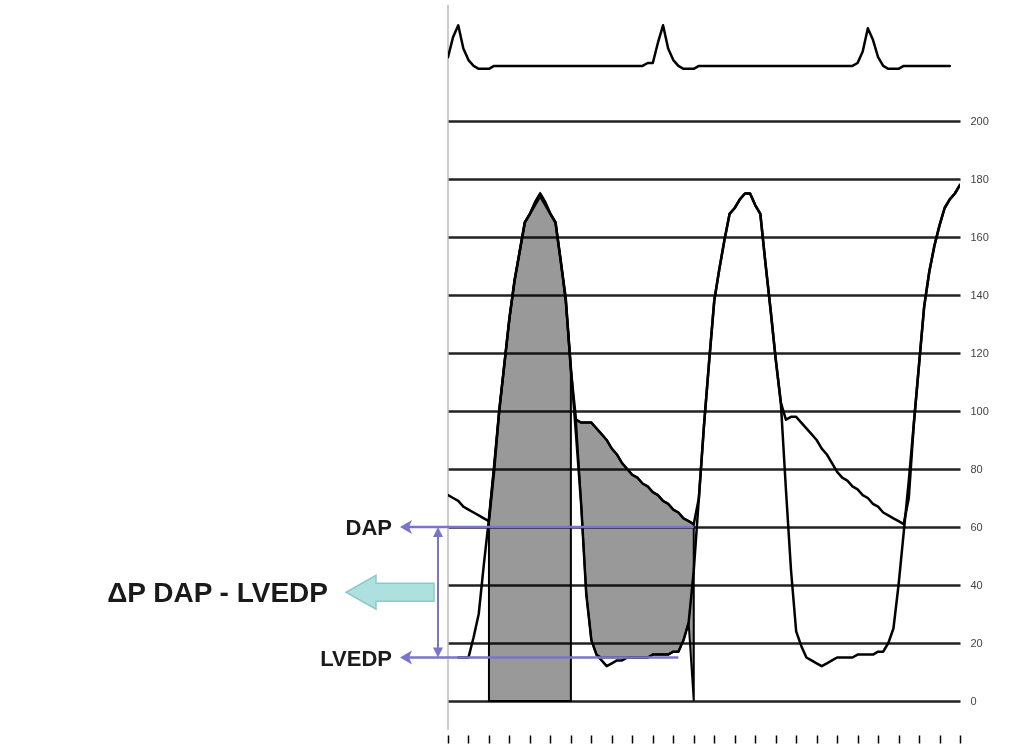 This screenshot has width=1017, height=750. Describe the element at coordinates (979, 352) in the screenshot. I see `y-tick-label: 120` at that location.